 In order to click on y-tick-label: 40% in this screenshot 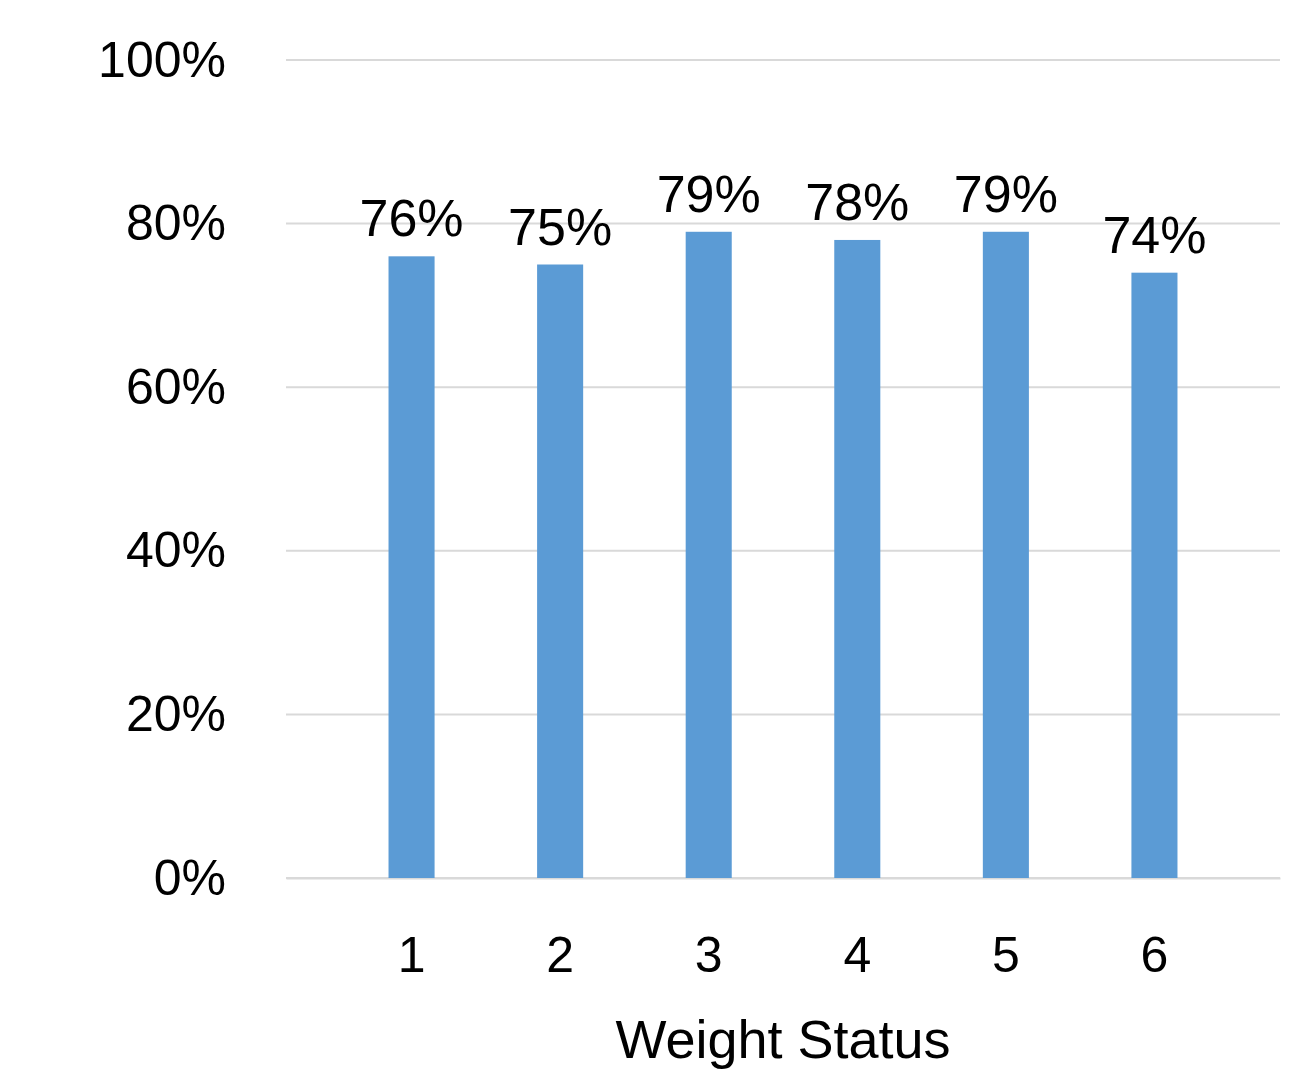, I will do `click(175, 550)`.